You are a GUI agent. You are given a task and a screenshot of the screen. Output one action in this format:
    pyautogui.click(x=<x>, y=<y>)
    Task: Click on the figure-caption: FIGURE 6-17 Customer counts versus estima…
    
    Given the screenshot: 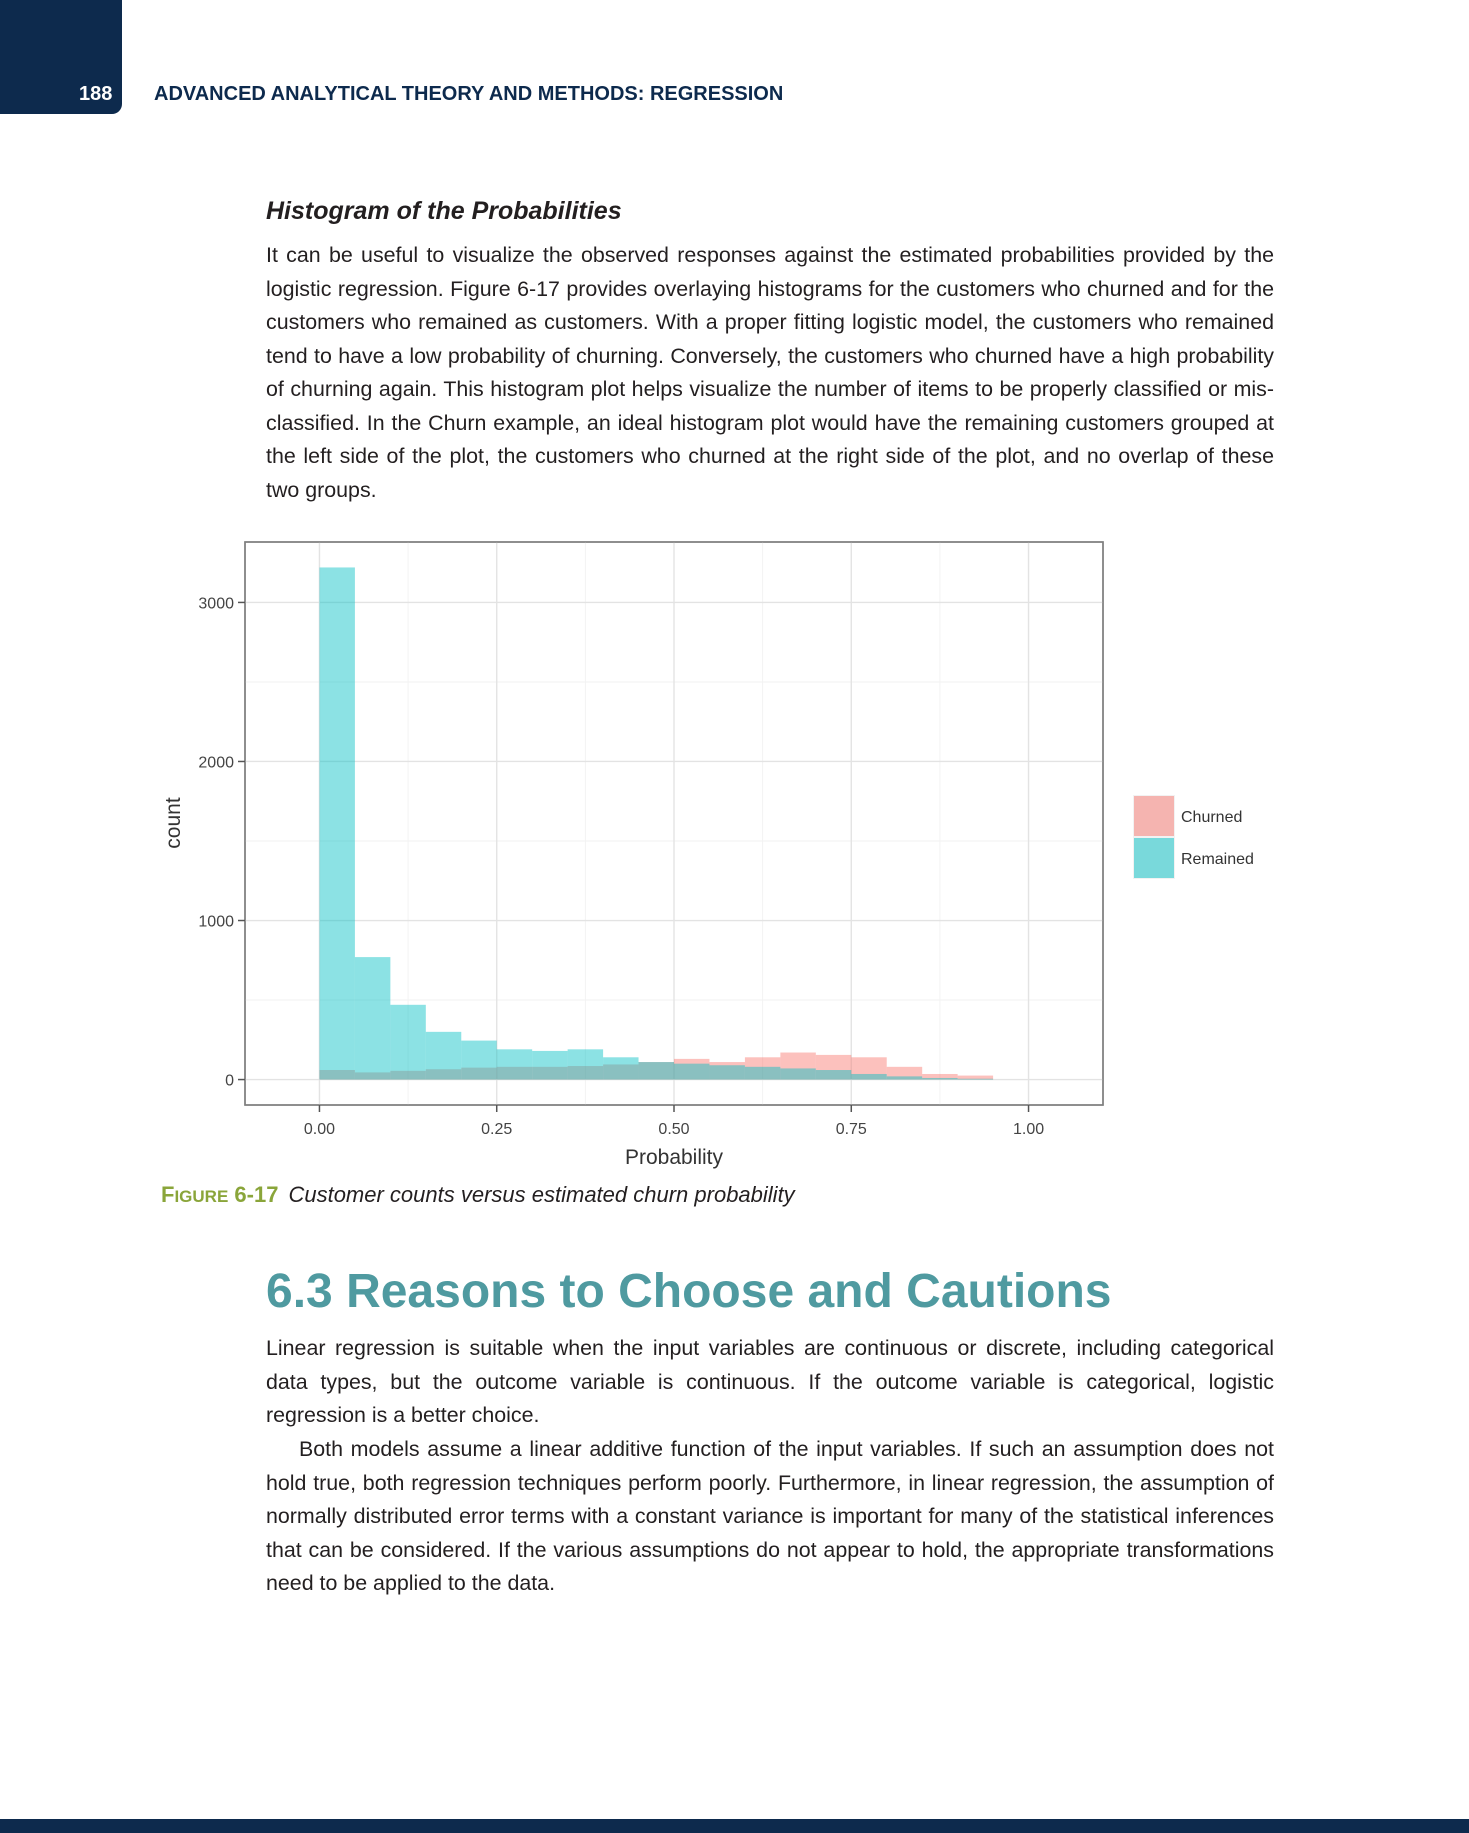 What is the action you would take?
    pyautogui.click(x=478, y=1196)
    